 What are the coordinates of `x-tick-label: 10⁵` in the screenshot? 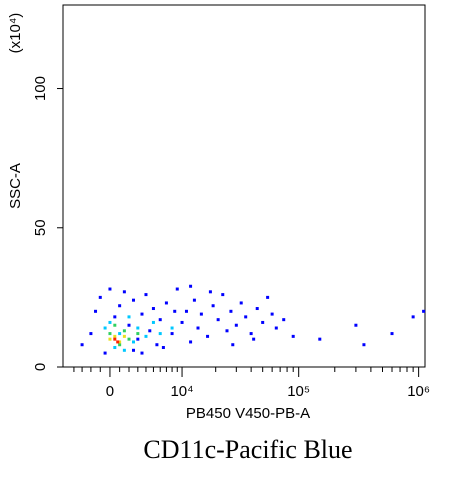 It's located at (298, 391).